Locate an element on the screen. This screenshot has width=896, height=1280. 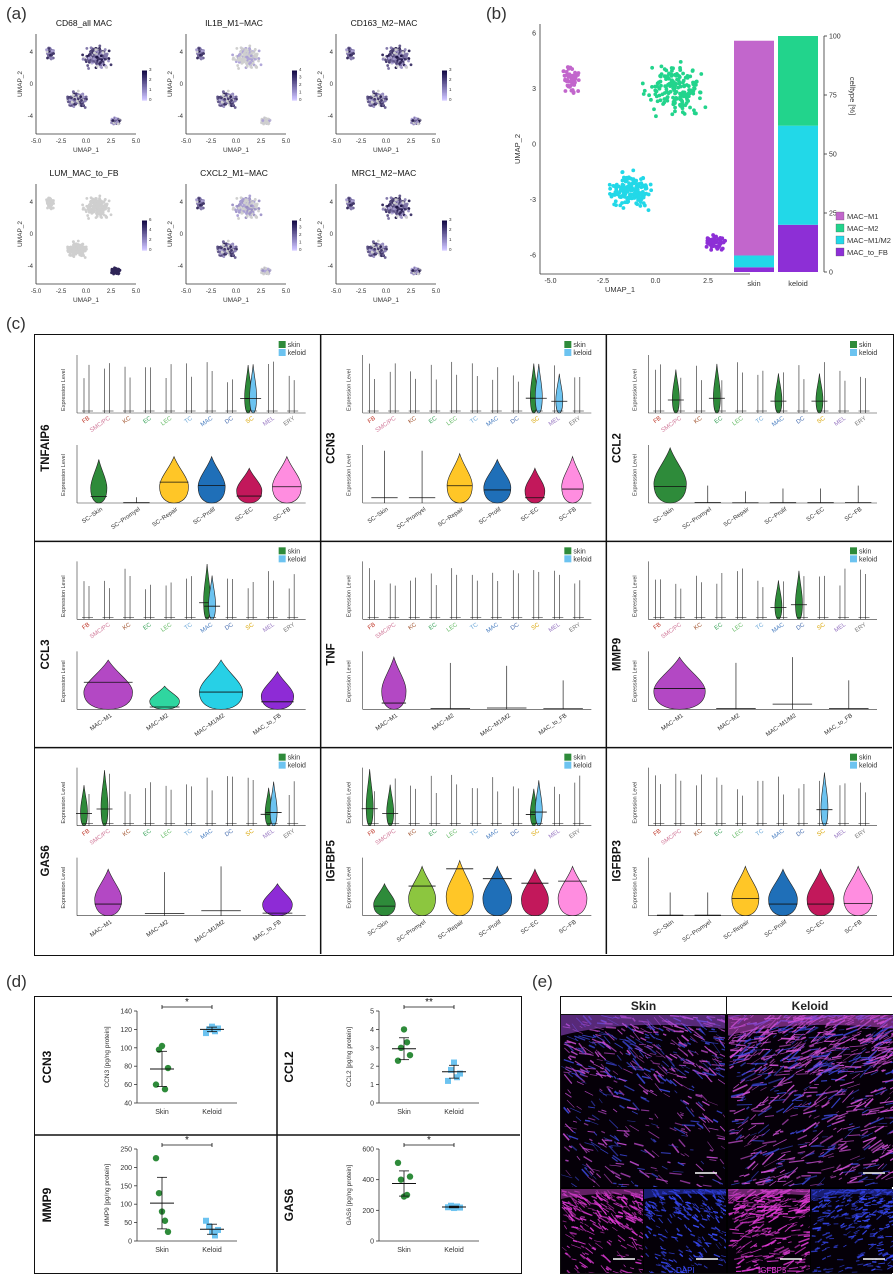
colorbar-tick: 4 is located at coordinates (300, 219).